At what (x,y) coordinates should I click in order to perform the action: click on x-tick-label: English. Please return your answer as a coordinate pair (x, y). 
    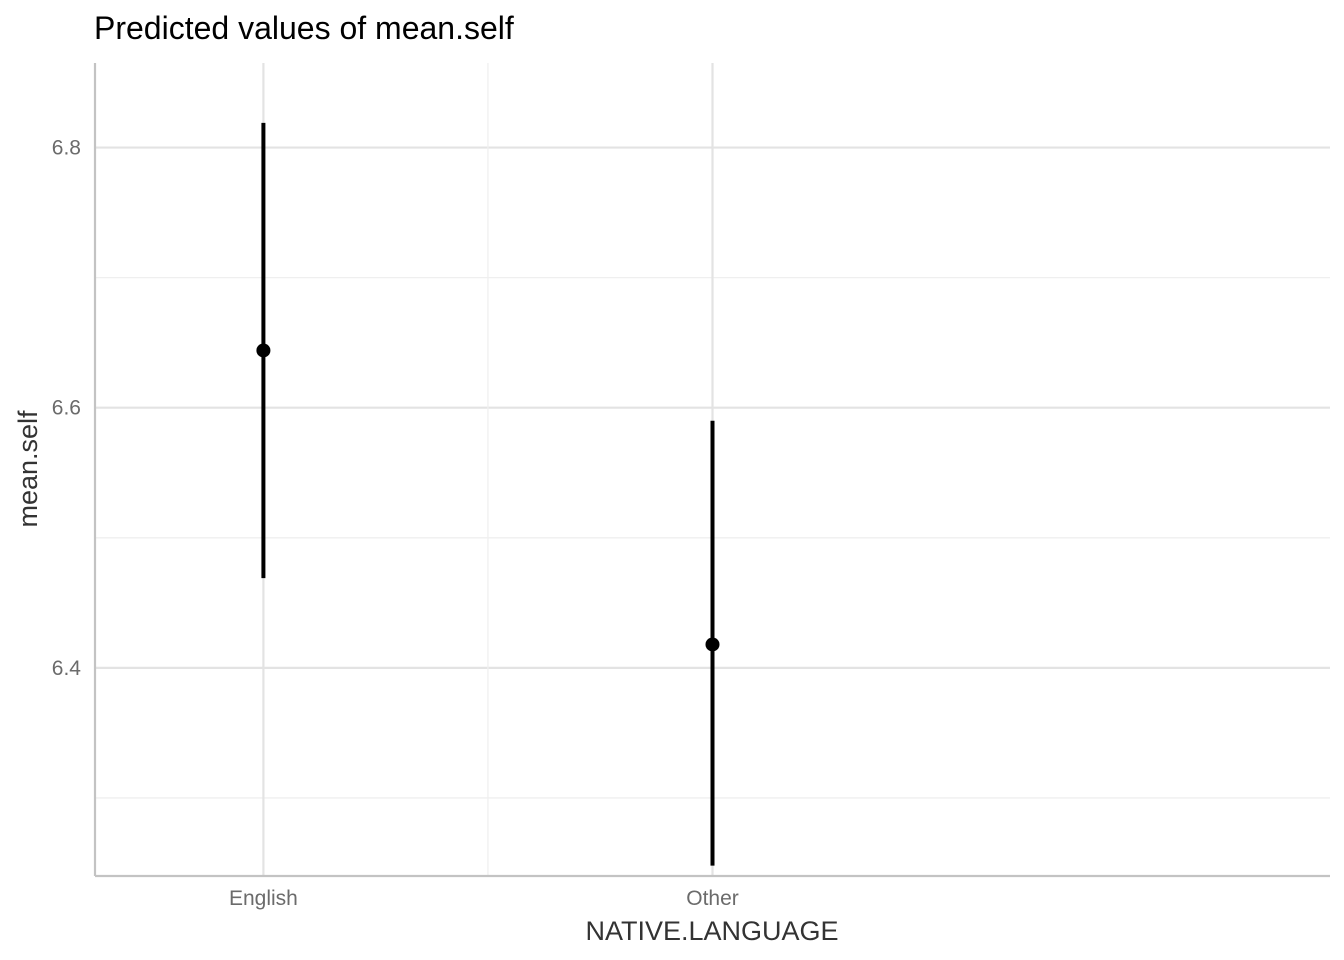
    Looking at the image, I should click on (263, 898).